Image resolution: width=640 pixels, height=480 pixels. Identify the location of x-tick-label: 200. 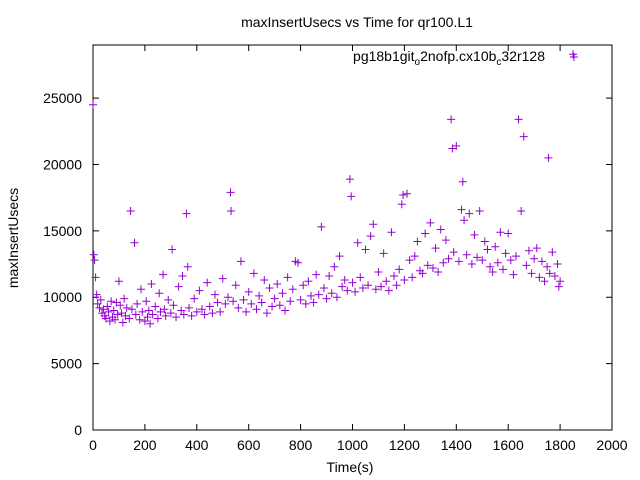
(145, 445).